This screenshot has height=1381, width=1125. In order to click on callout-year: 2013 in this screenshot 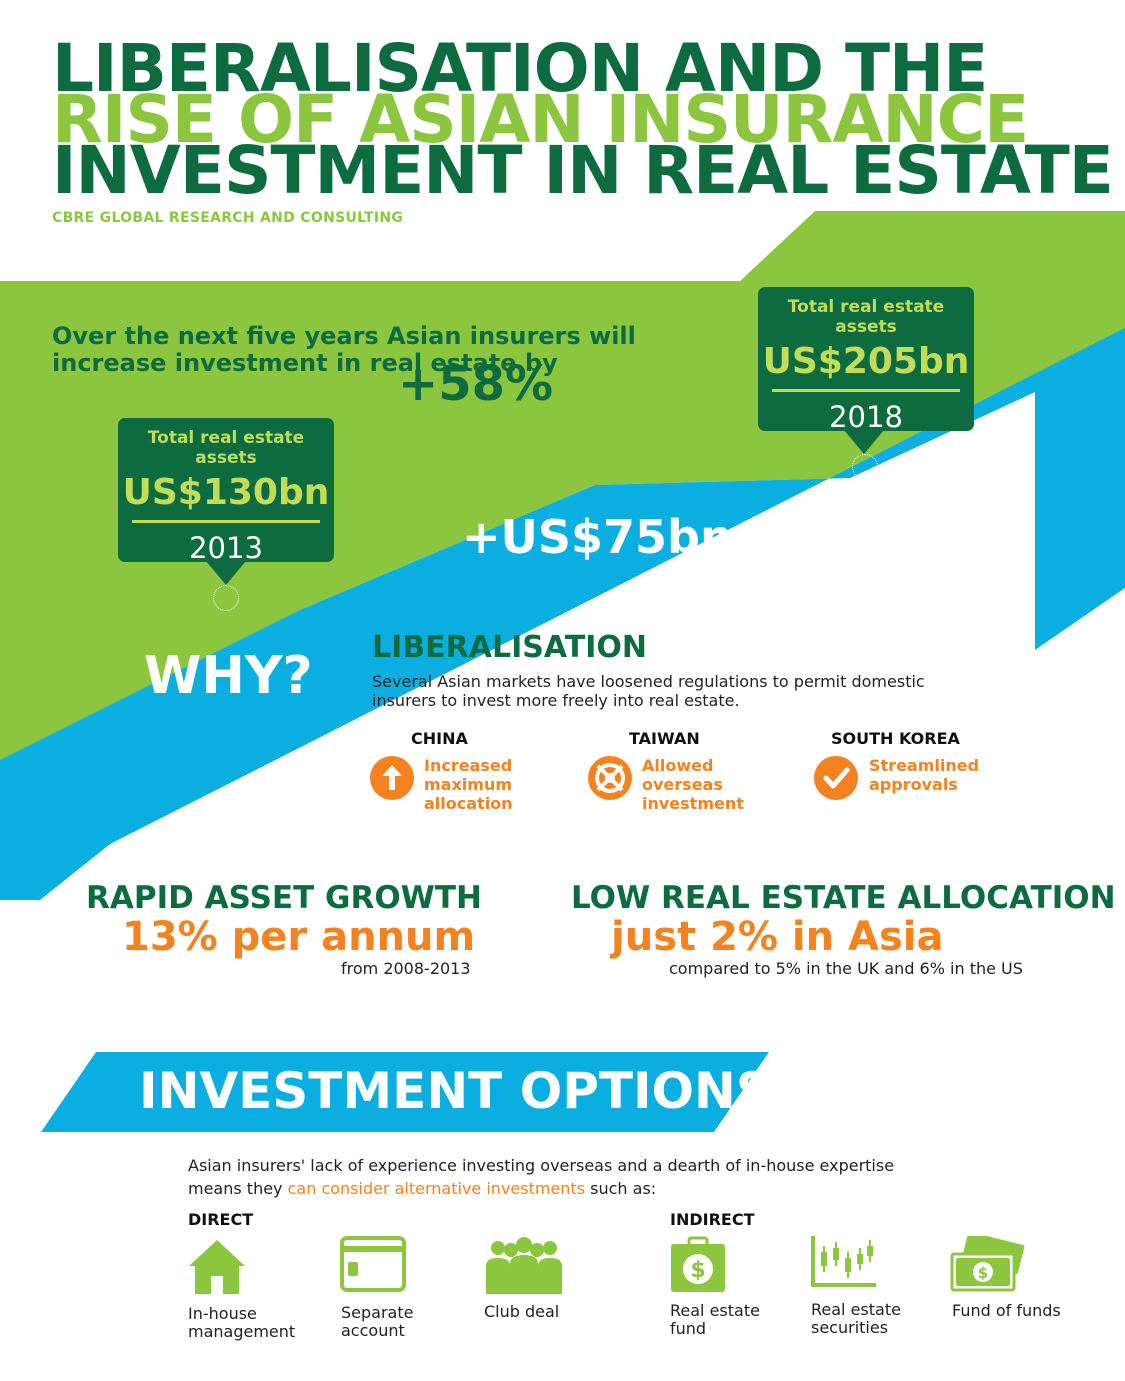, I will do `click(226, 548)`.